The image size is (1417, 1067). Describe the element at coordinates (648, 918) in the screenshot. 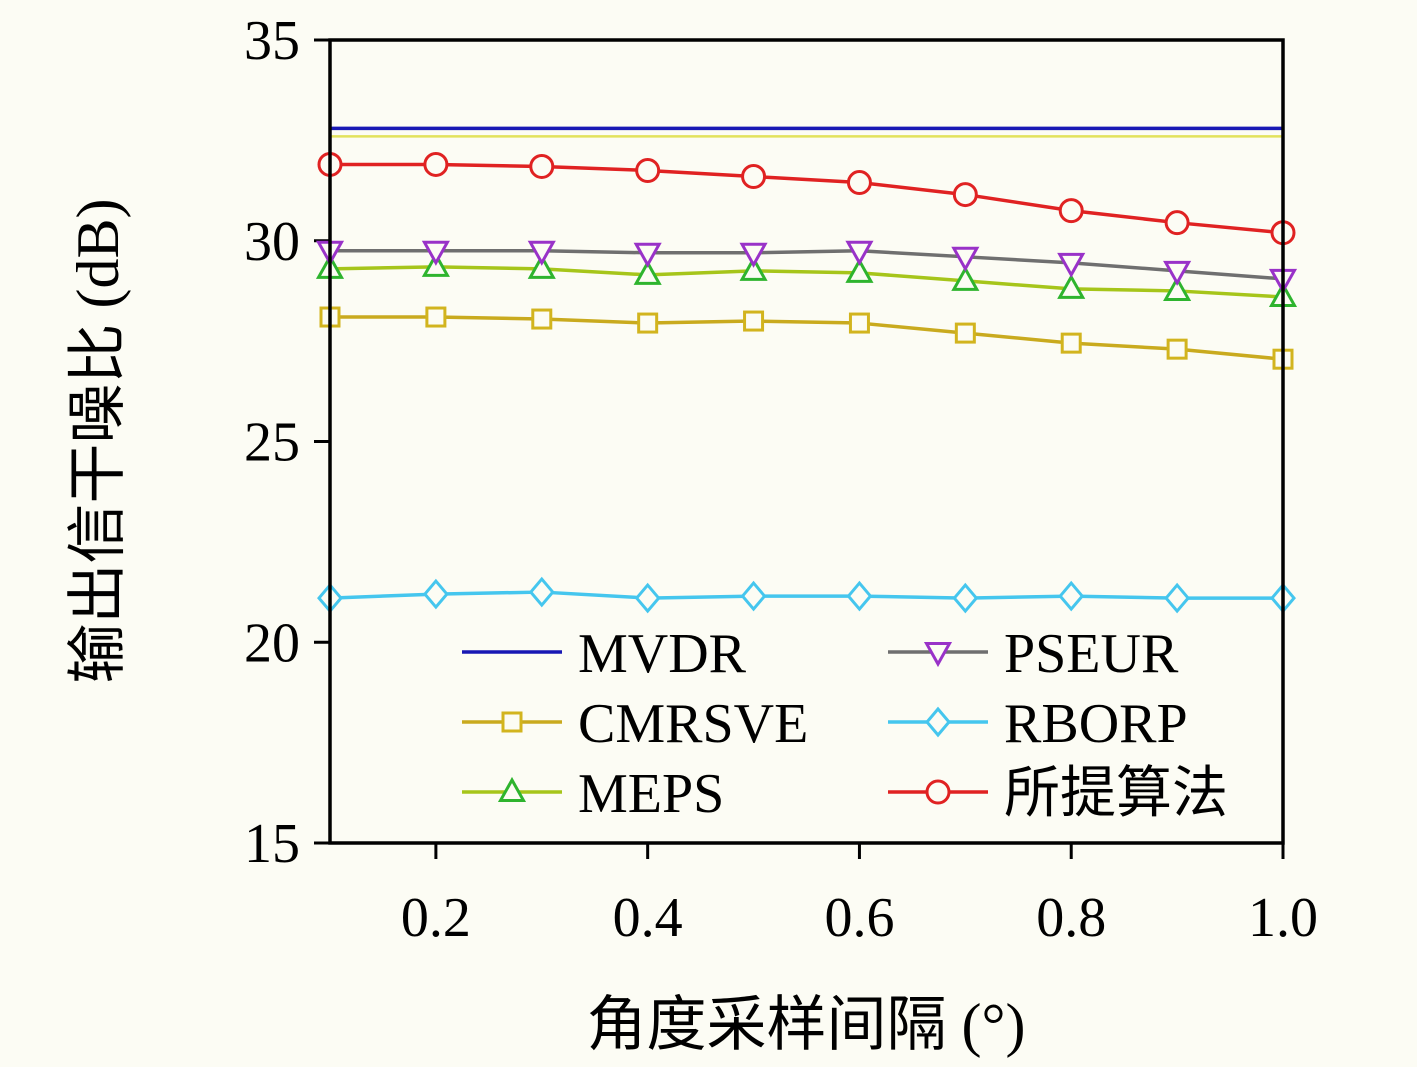

I see `x-tick-label: 0.4` at that location.